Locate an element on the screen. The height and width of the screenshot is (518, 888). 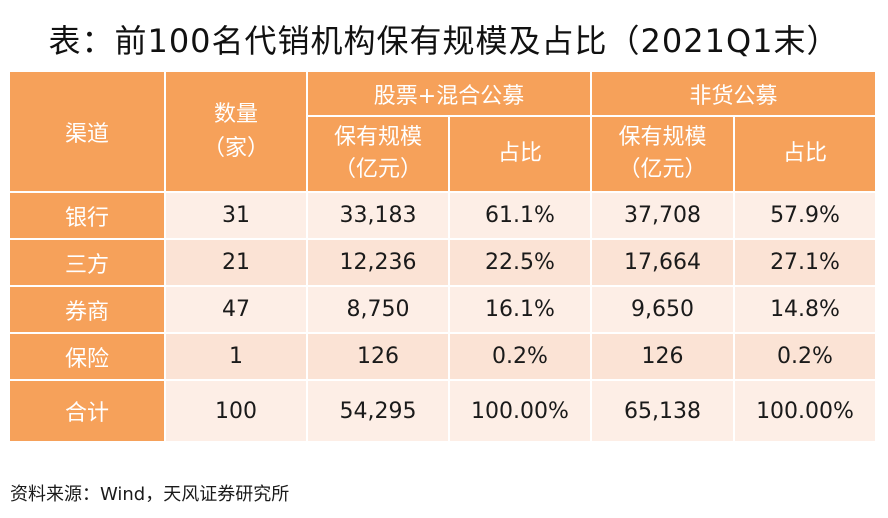
table-row: 银行 31 33,183 61.1% 37,708 57.9% is located at coordinates (444, 216).